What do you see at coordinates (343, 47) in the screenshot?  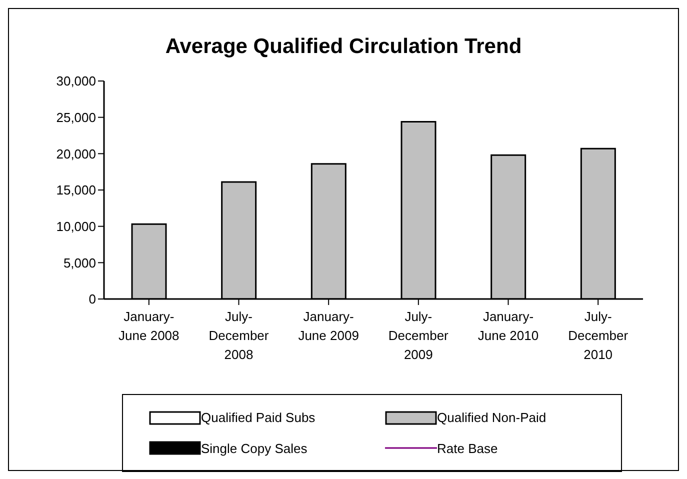 I see `chart-title: Average Qualified Circulation Trend` at bounding box center [343, 47].